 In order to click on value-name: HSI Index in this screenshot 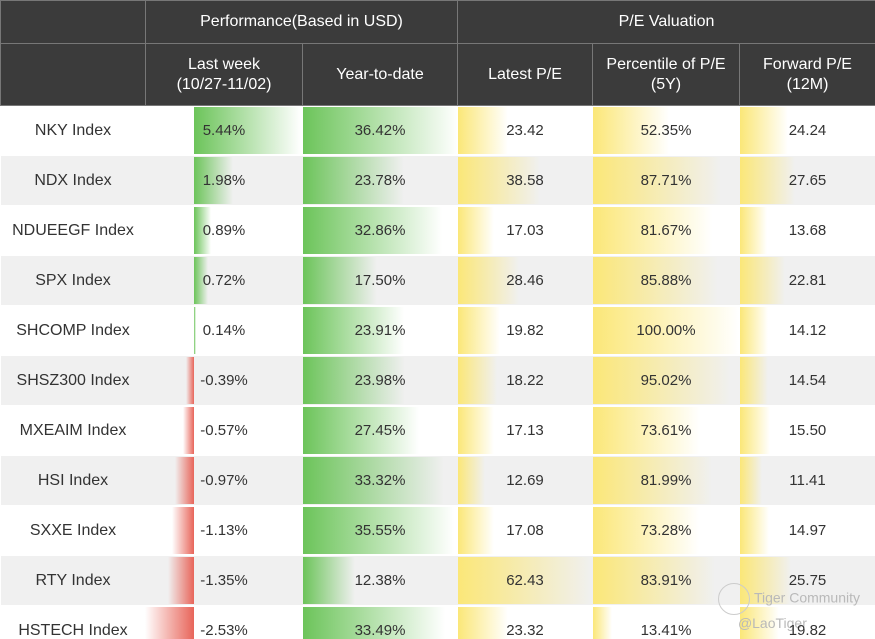, I will do `click(73, 480)`.